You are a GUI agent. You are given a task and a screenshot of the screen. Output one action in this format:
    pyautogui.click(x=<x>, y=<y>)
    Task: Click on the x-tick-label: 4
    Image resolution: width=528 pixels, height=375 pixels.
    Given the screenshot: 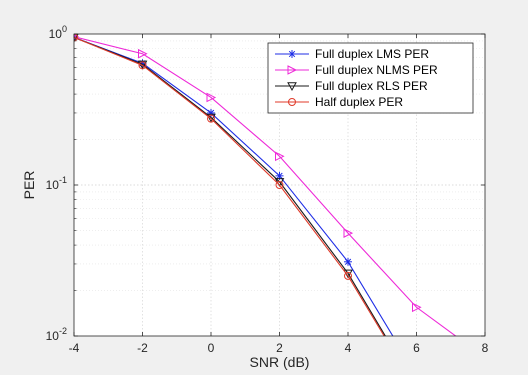 What is the action you would take?
    pyautogui.click(x=348, y=348)
    